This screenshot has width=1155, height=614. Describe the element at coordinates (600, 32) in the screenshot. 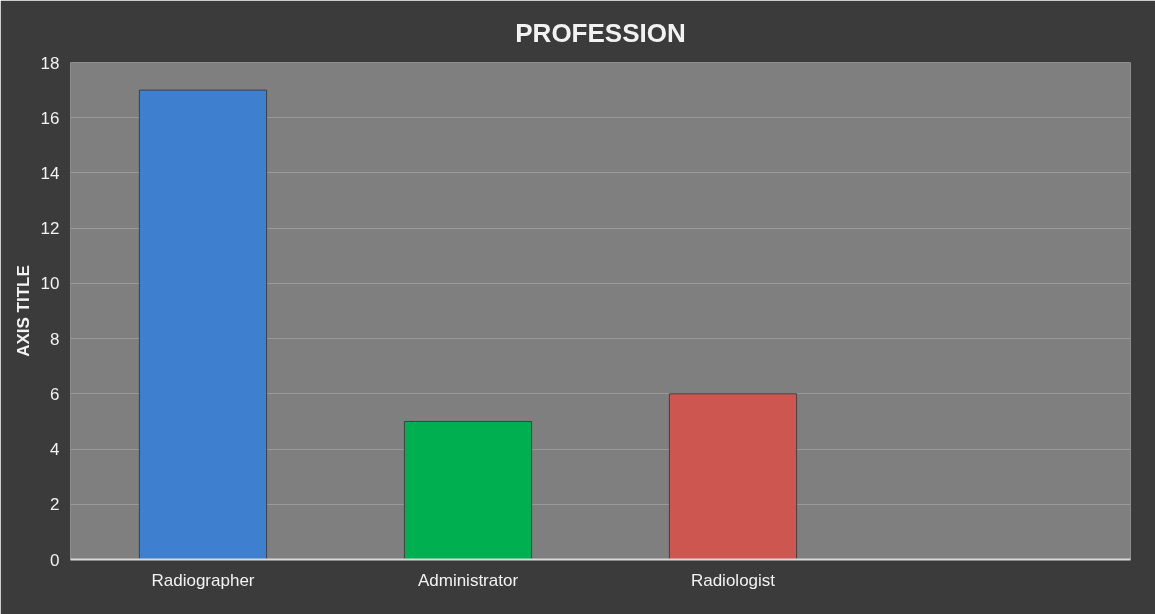

I see `chart-title: PROFESSION` at that location.